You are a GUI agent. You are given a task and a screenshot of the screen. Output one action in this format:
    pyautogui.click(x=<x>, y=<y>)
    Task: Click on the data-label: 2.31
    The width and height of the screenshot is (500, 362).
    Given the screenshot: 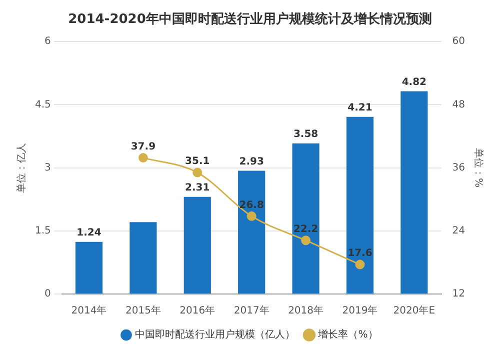 What is the action you would take?
    pyautogui.click(x=197, y=188)
    